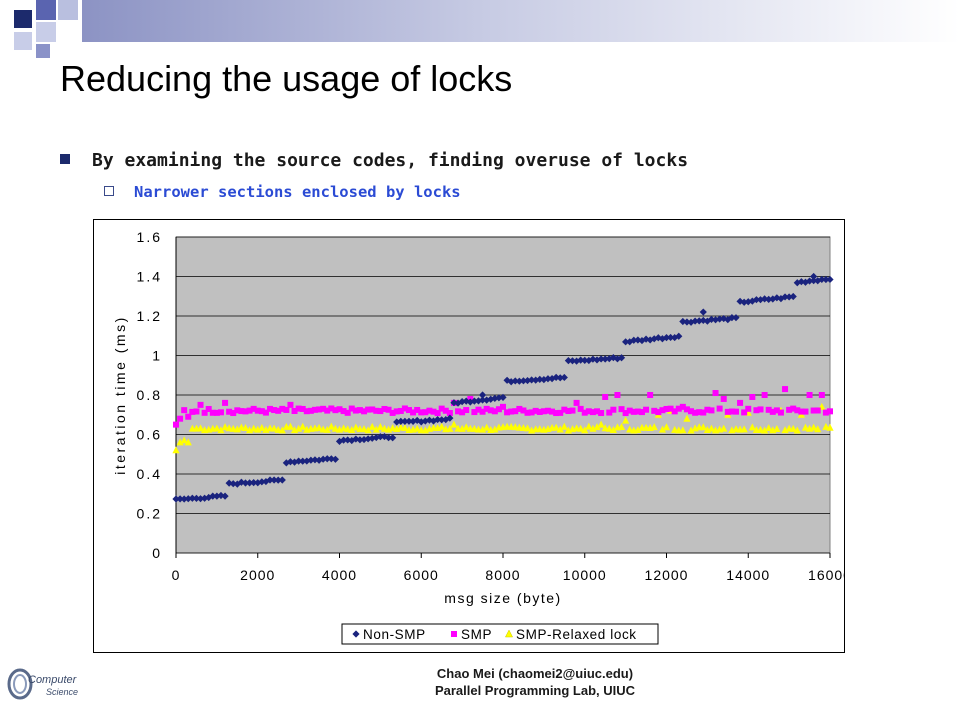  What do you see at coordinates (471, 634) in the screenshot?
I see `legend-item: SMP` at bounding box center [471, 634].